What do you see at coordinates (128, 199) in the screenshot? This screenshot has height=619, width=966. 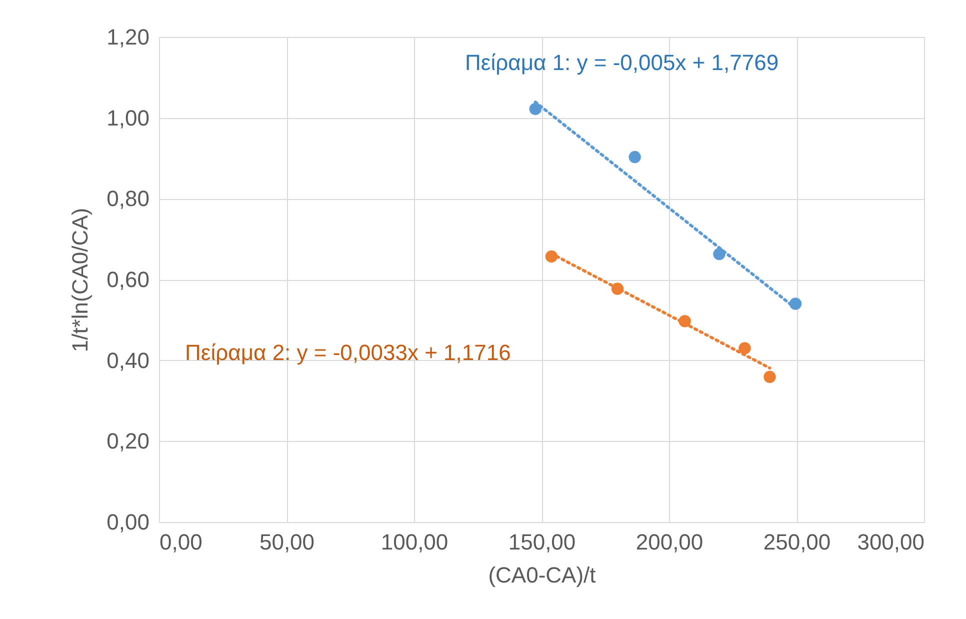 I see `y-tick-label: 0,80` at bounding box center [128, 199].